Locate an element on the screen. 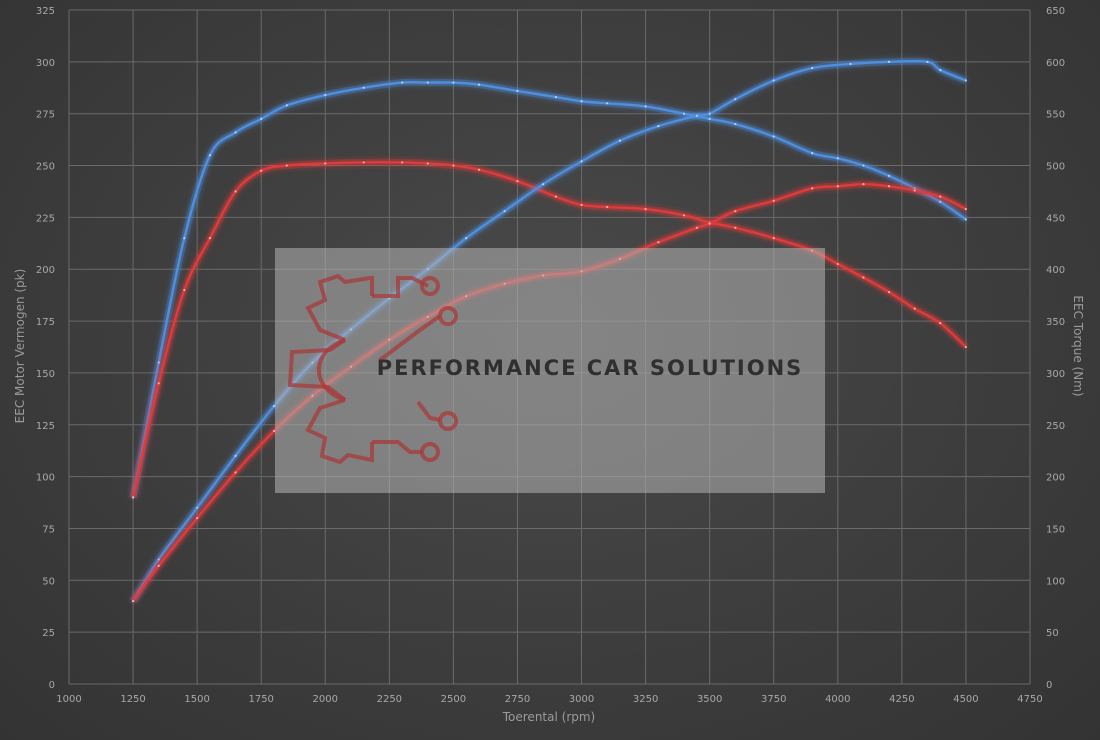 This screenshot has height=740, width=1100. x-tick-label: 1250 is located at coordinates (132, 699).